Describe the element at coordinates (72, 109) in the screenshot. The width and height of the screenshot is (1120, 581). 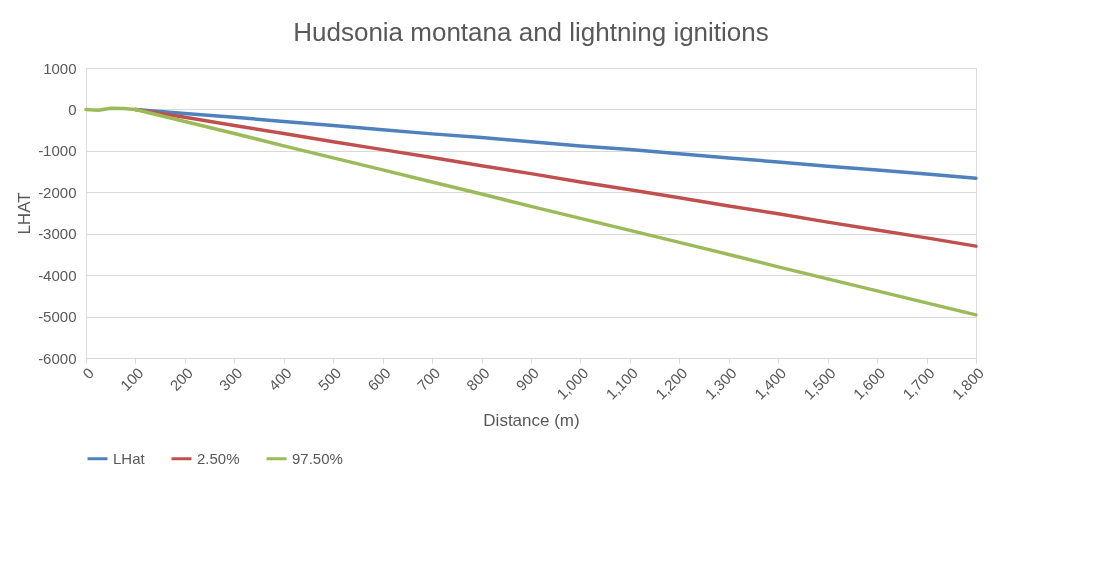
I see `y-tick-label: 0` at that location.